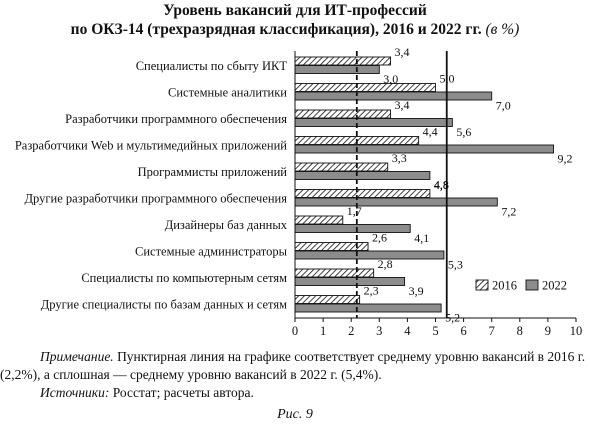 The image size is (590, 432). I want to click on chart-title-line1: Уровень вакансий для ИТ-профессий, so click(295, 10).